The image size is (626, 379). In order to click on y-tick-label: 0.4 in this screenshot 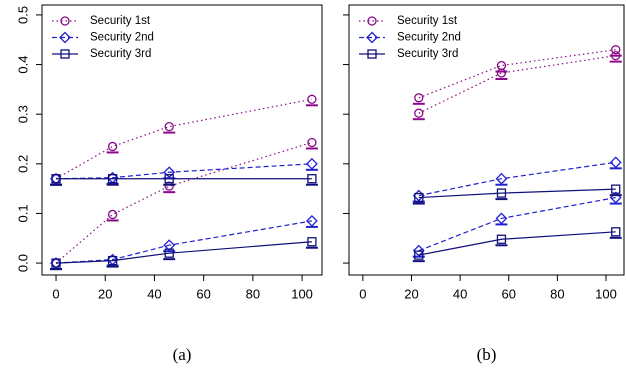, I will do `click(22, 65)`.